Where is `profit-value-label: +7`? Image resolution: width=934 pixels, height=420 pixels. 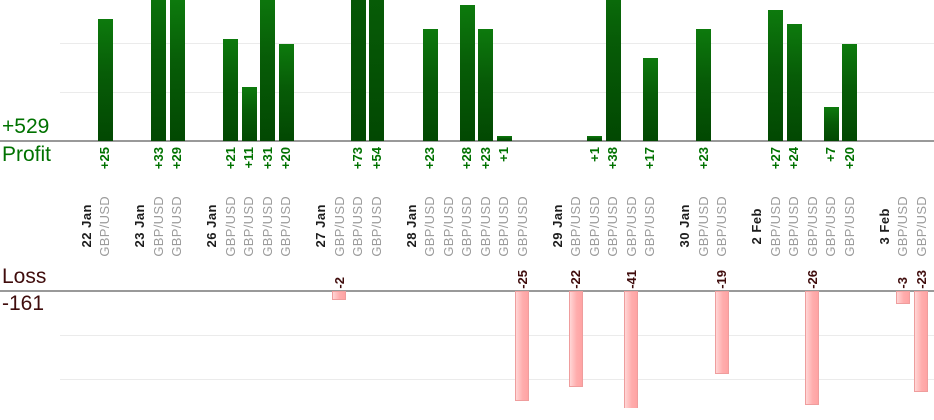
profit-value-label: +7 is located at coordinates (831, 154).